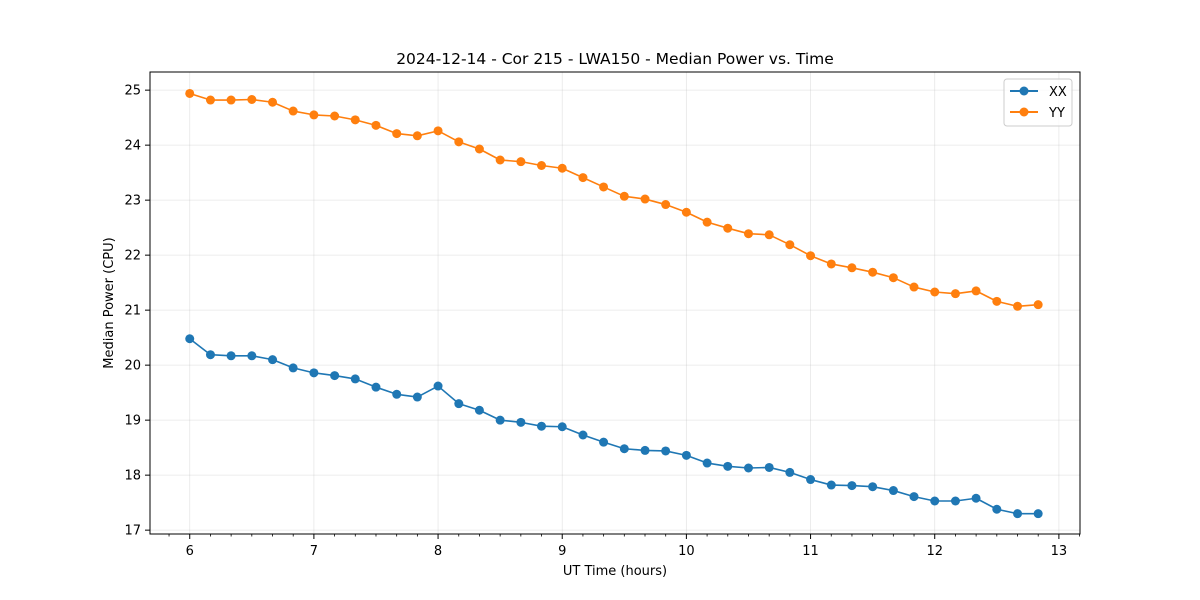 The height and width of the screenshot is (600, 1200). What do you see at coordinates (132, 311) in the screenshot?
I see `y-tick-label: 21` at bounding box center [132, 311].